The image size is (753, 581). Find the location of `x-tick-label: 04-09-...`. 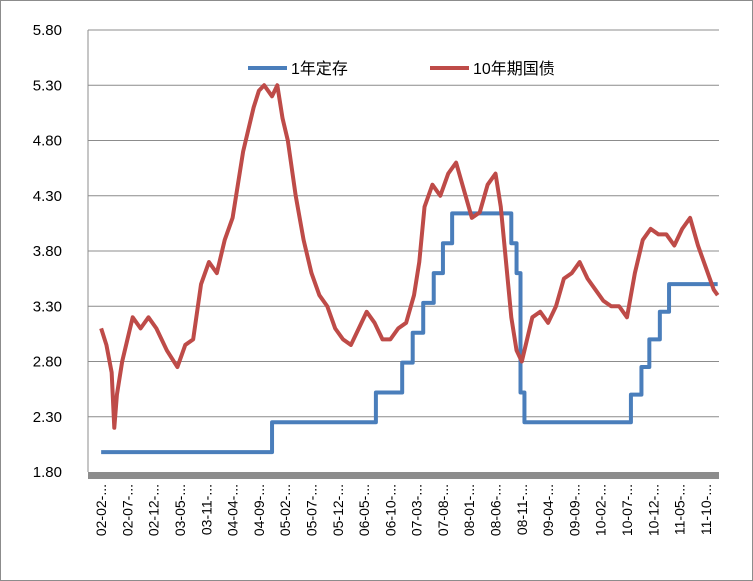

x-tick-label: 04-09-... is located at coordinates (259, 510).